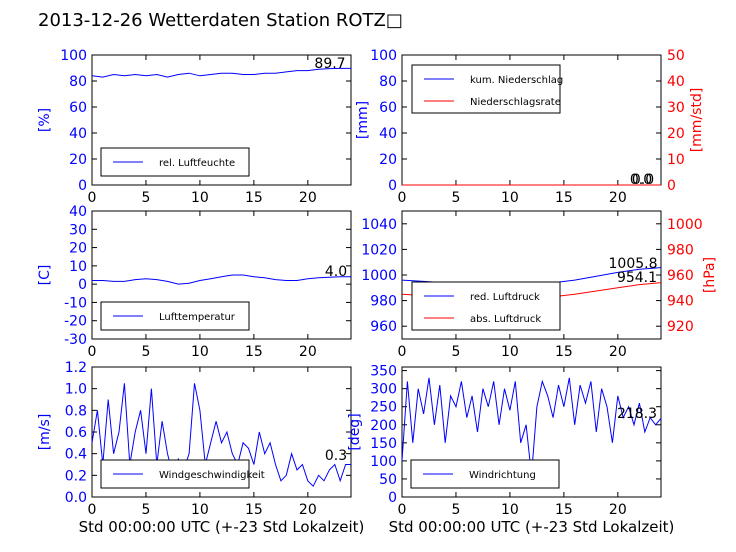  Describe the element at coordinates (76, 433) in the screenshot. I see `y-tick-label: 0.6` at that location.